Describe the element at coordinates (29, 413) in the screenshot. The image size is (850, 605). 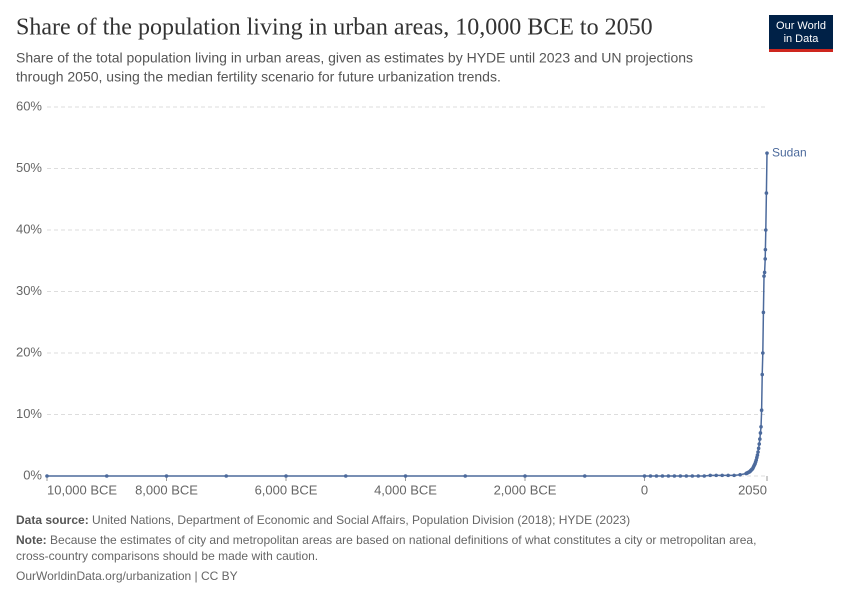
I see `y-tick-label: 10%` at that location.